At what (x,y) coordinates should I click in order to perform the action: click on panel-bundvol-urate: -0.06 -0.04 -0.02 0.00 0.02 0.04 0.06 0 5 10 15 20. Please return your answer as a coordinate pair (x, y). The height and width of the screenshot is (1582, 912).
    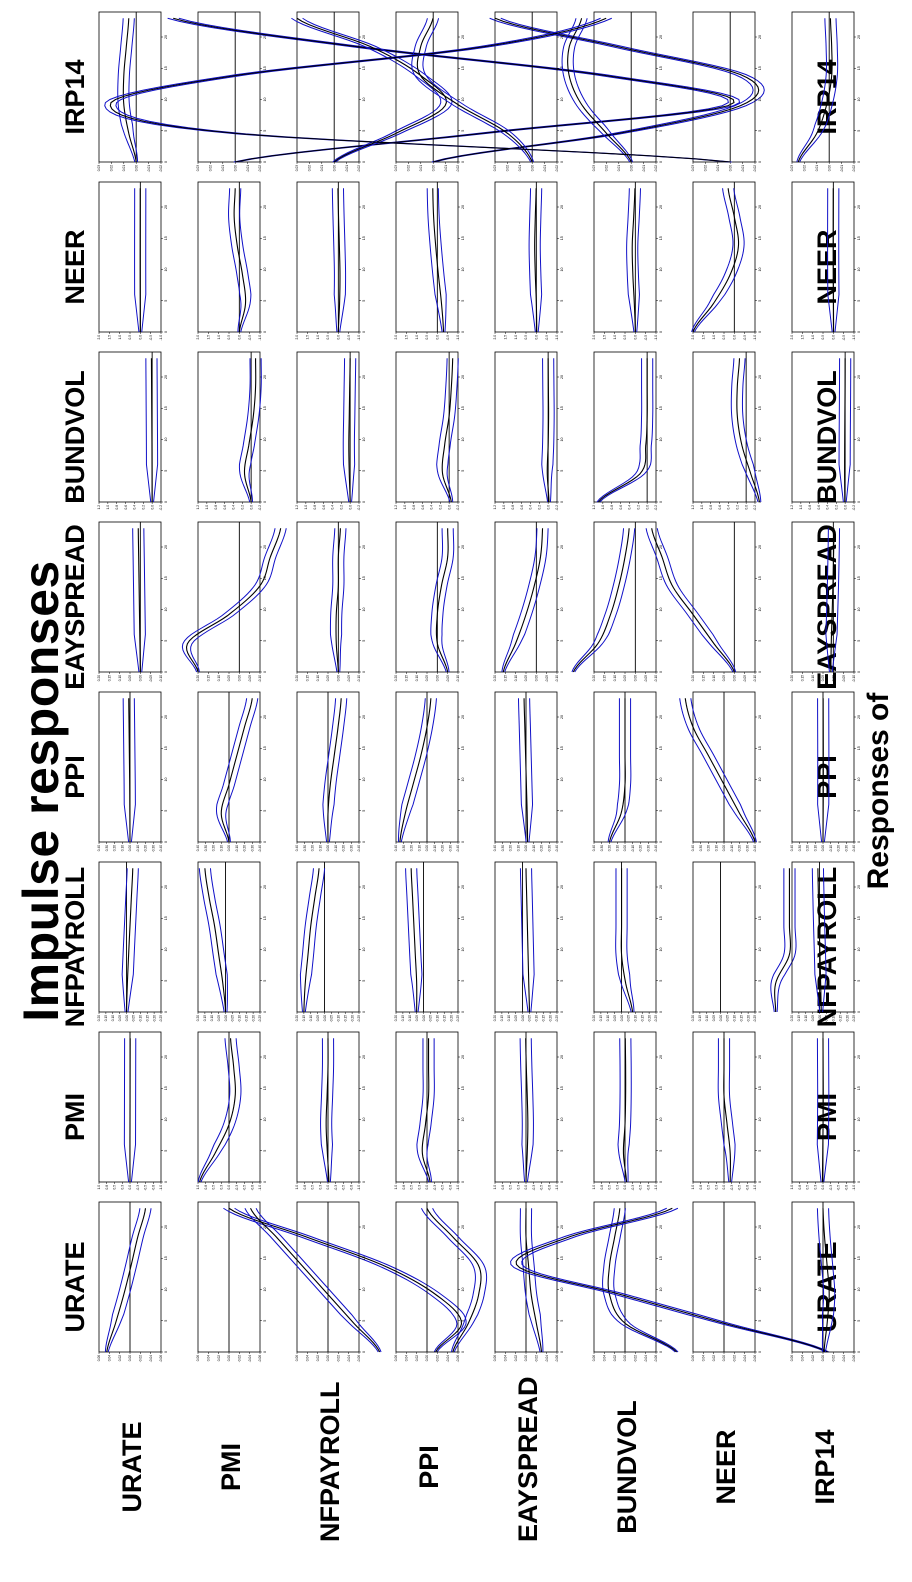
    Looking at the image, I should click on (635, 1281).